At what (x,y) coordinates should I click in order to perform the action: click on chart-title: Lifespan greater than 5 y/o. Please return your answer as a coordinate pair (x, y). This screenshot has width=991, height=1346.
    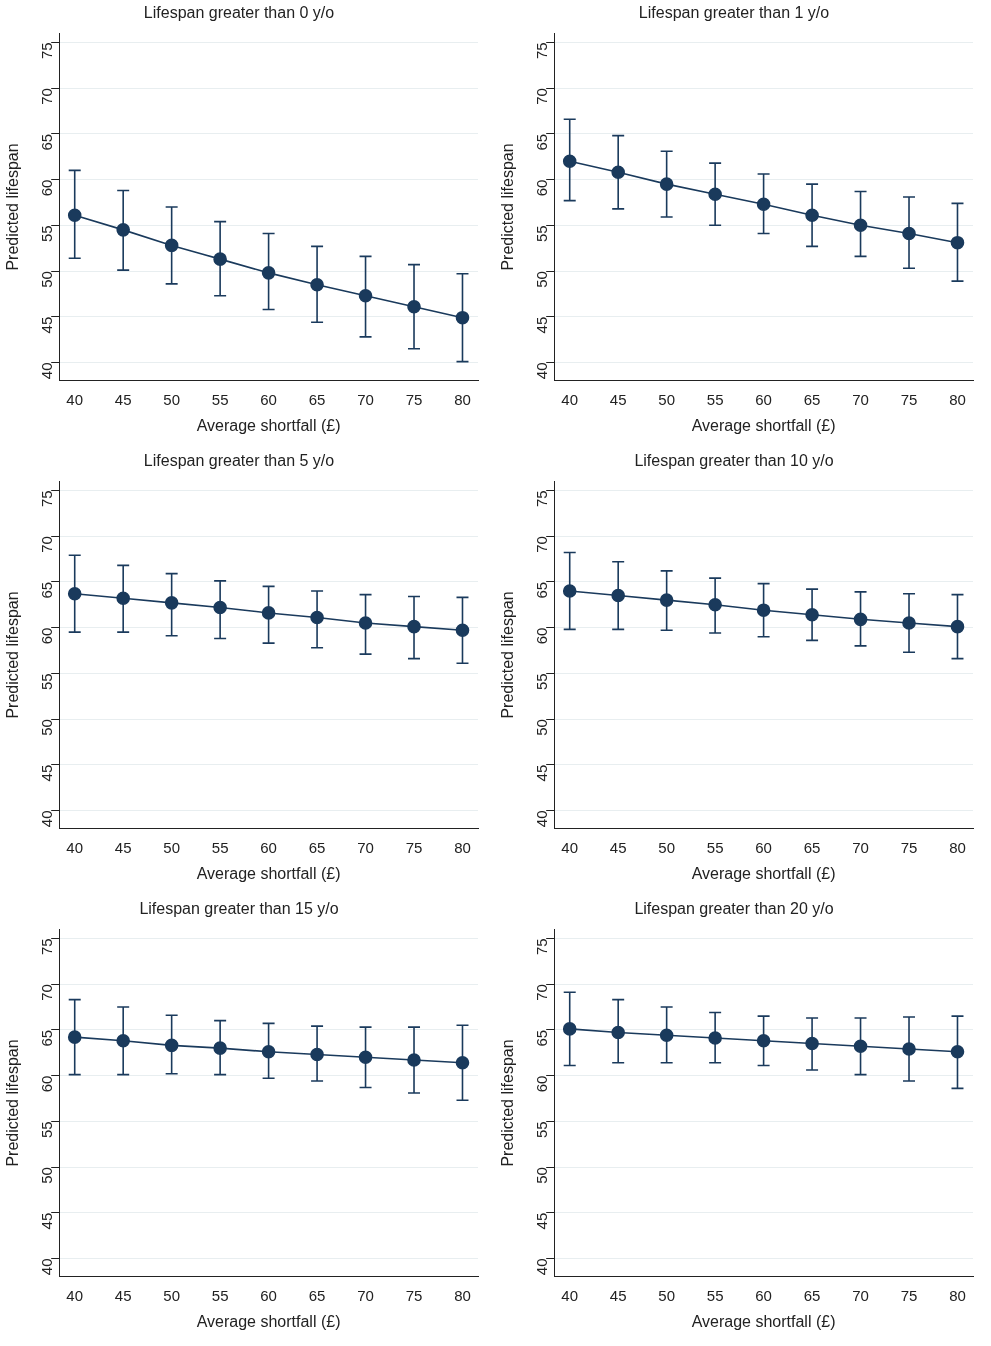
    Looking at the image, I should click on (239, 461).